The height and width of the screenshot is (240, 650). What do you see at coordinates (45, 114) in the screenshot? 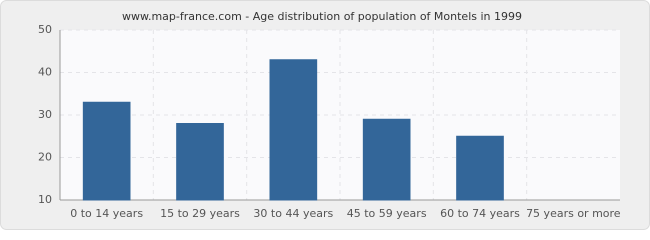
I see `y-tick-label: 30` at bounding box center [45, 114].